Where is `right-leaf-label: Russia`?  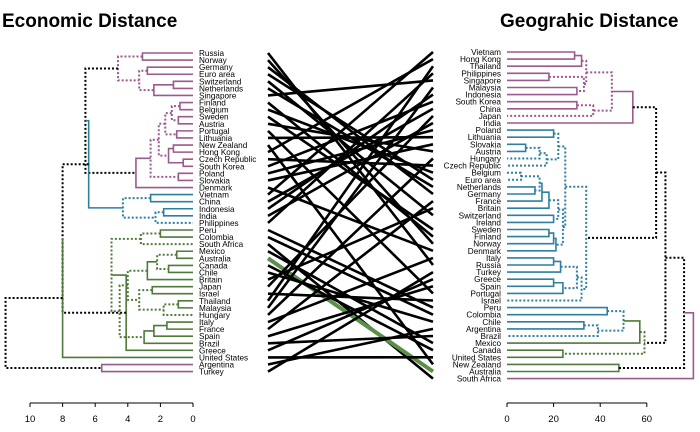
right-leaf-label: Russia is located at coordinates (488, 265).